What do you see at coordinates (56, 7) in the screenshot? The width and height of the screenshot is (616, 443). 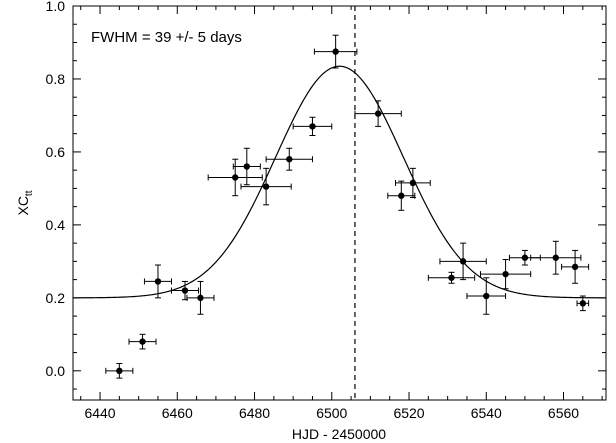 I see `y-tick-label: 1.0` at bounding box center [56, 7].